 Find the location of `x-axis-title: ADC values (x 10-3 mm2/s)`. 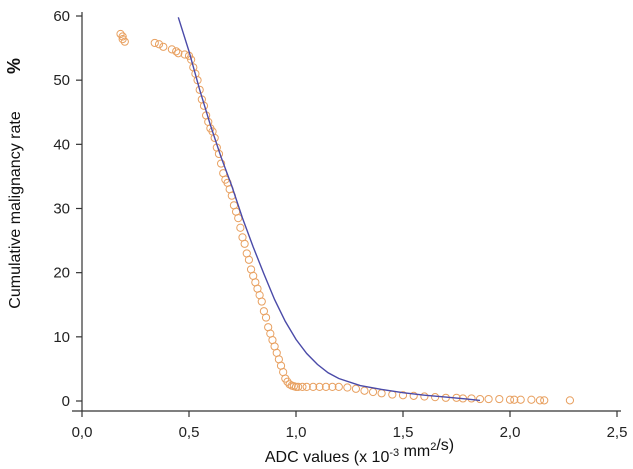

x-axis-title: ADC values (x 10-3 mm2/s) is located at coordinates (359, 451).